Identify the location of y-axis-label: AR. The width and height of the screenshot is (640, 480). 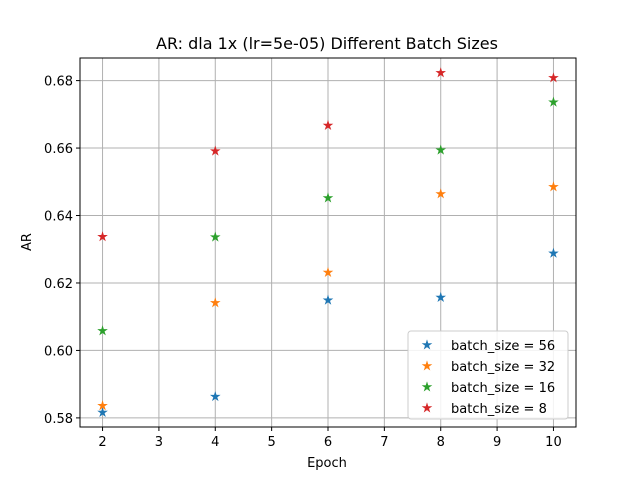
(27, 242).